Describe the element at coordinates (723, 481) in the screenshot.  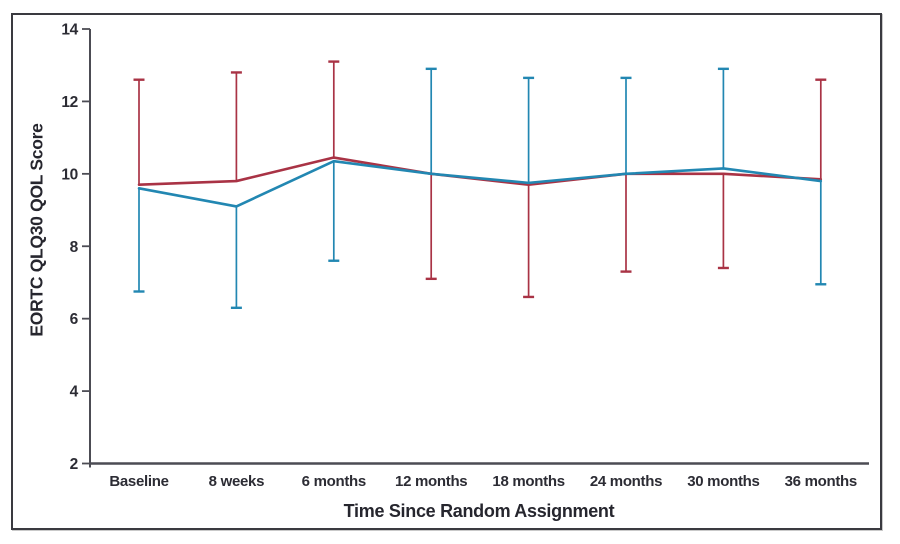
I see `x-category-label: 30 months` at that location.